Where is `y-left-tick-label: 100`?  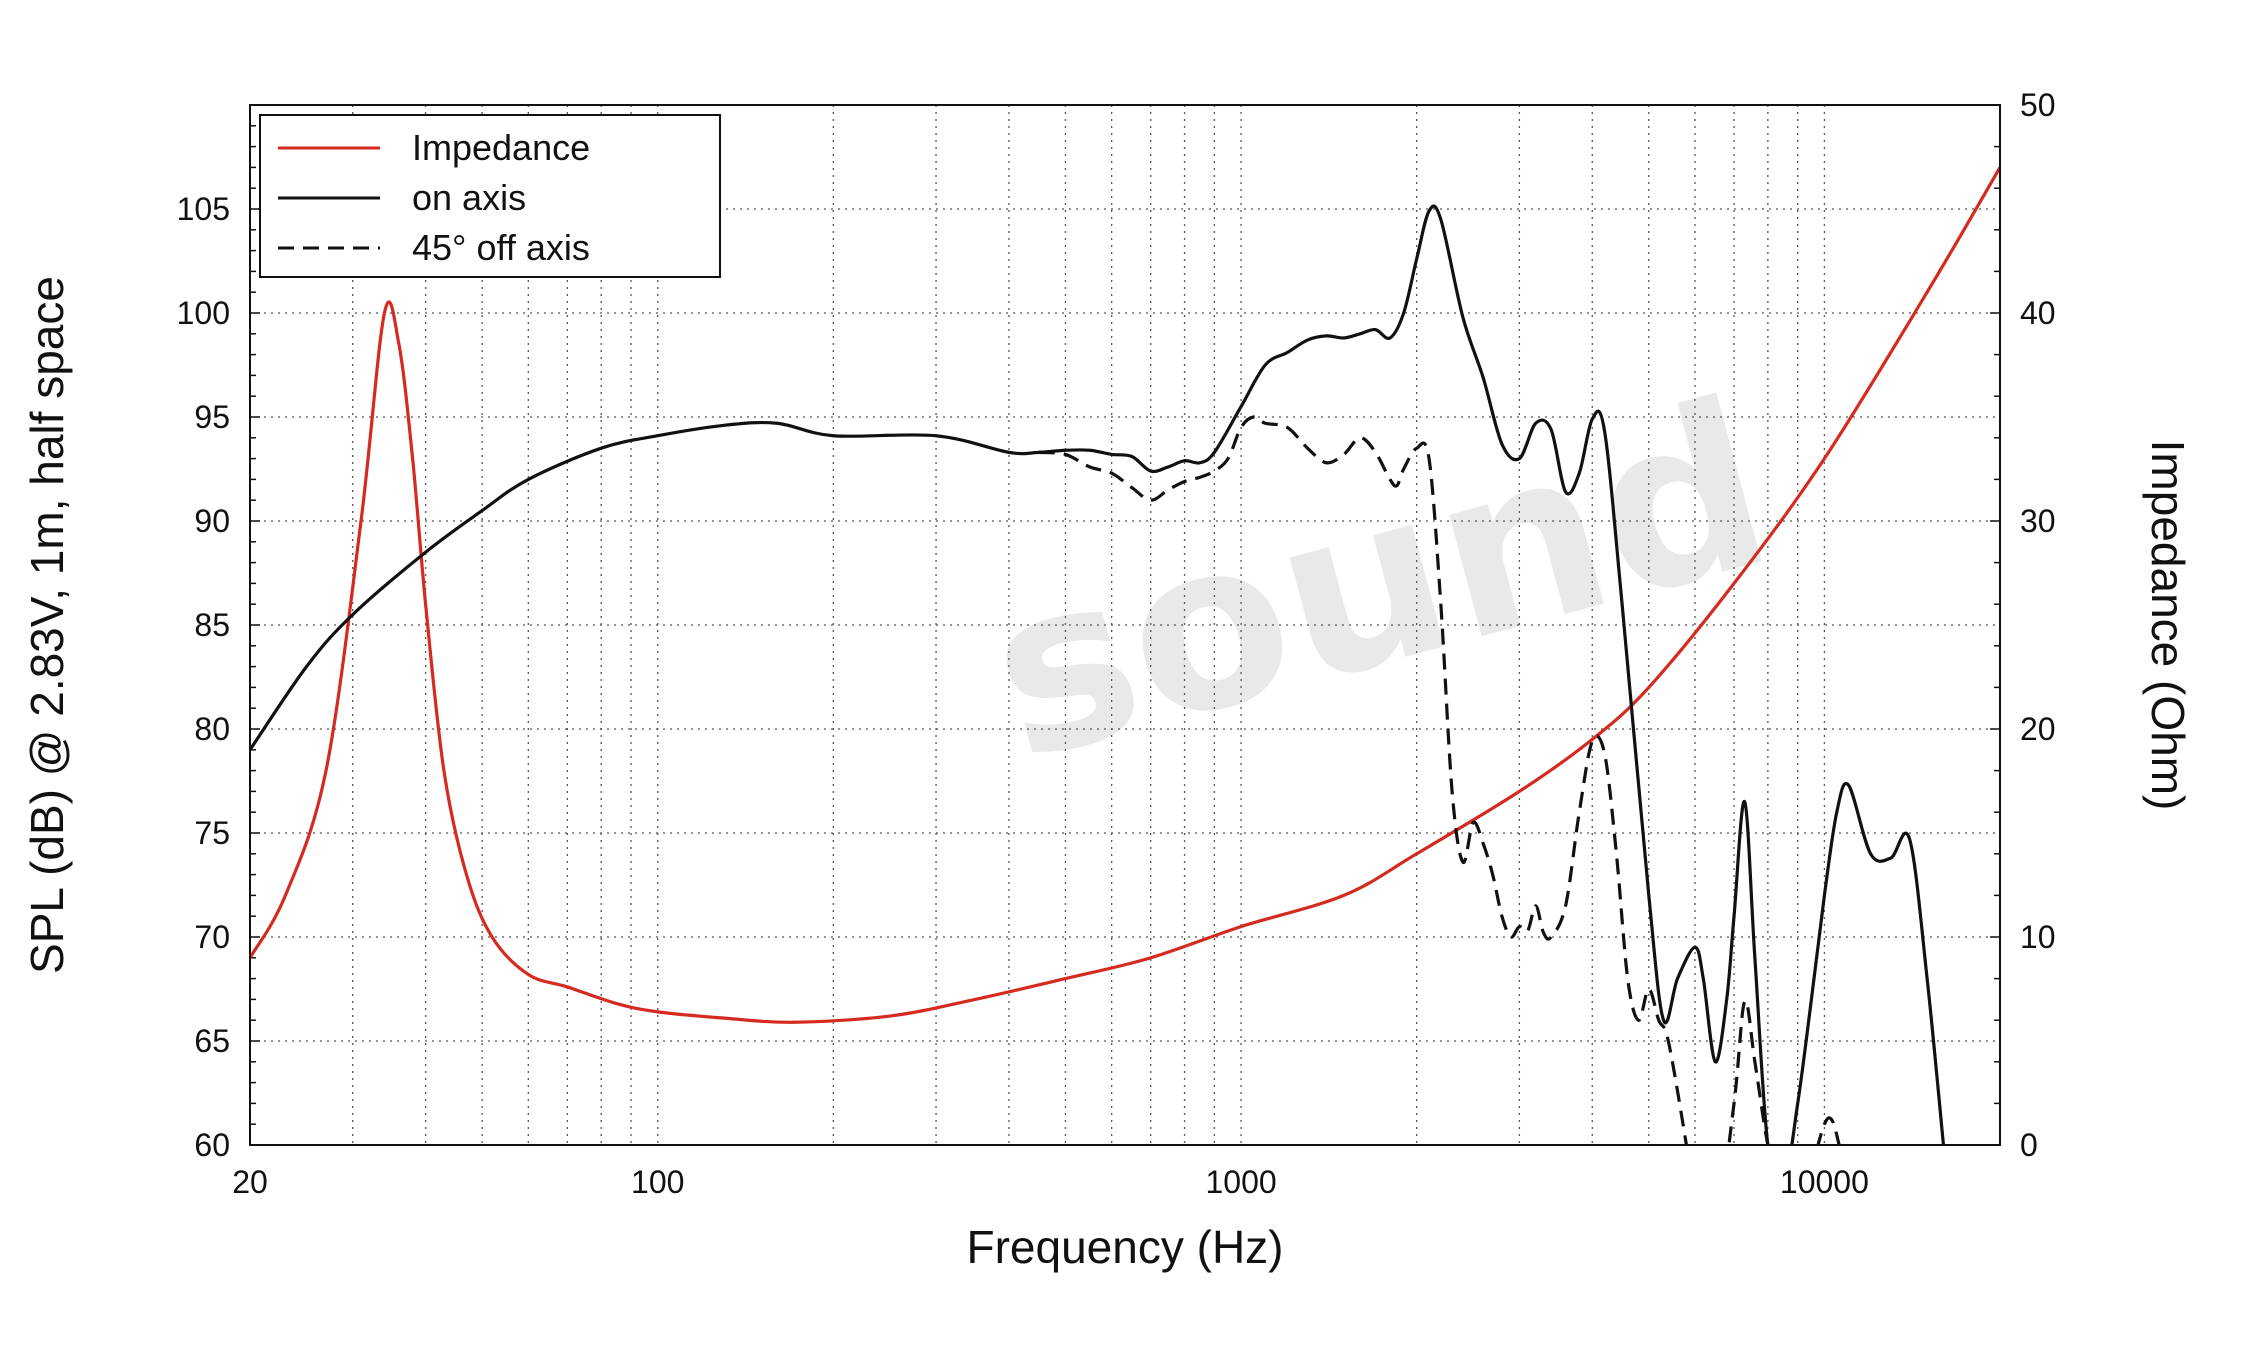 y-left-tick-label: 100 is located at coordinates (203, 313).